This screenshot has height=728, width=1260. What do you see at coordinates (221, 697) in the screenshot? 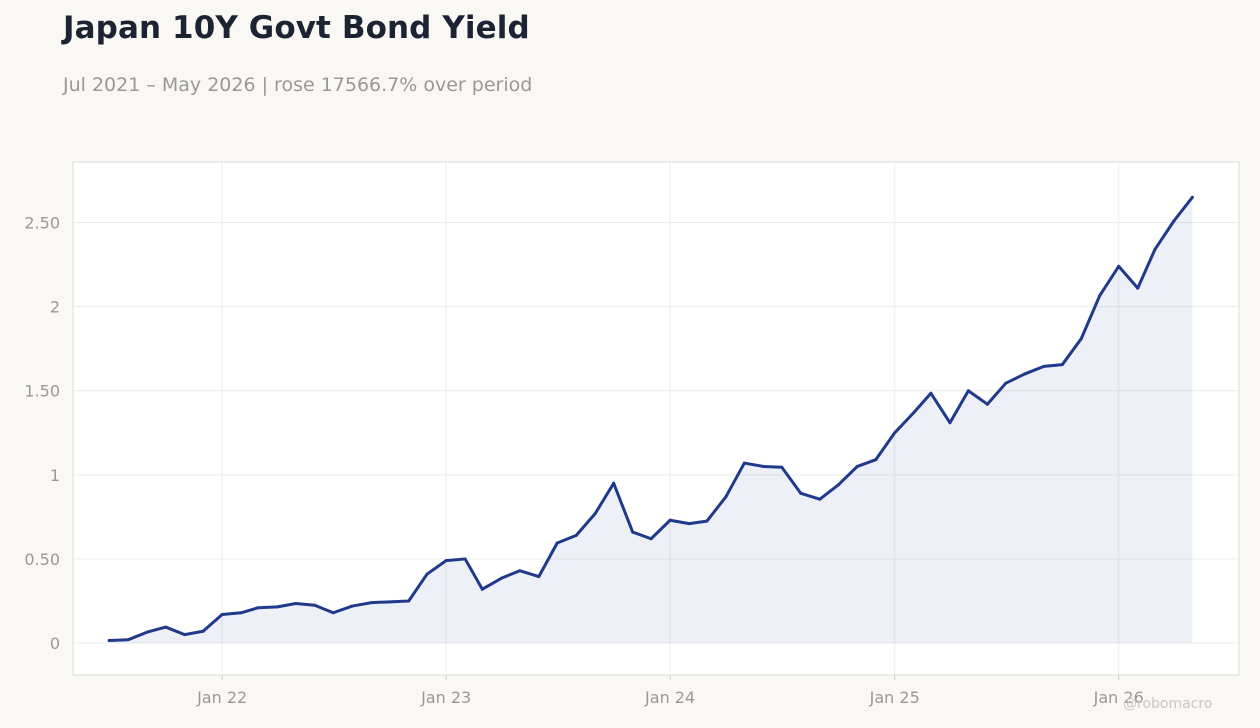
I see `x-tick-label-0: Jan 22` at bounding box center [221, 697].